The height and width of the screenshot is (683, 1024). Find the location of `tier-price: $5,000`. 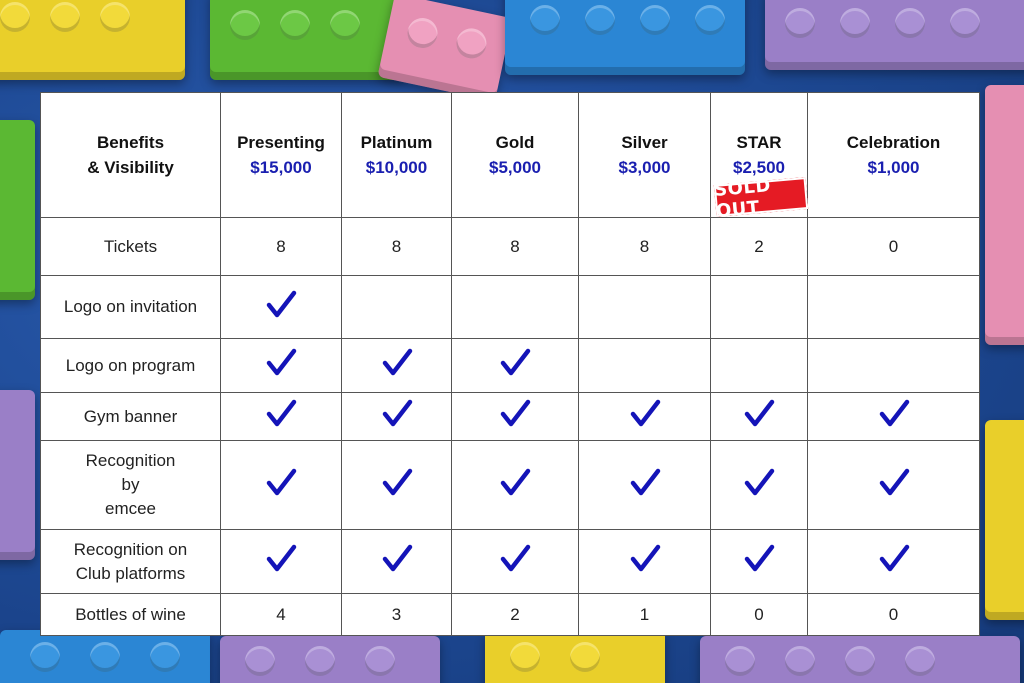

tier-price: $5,000 is located at coordinates (515, 167).